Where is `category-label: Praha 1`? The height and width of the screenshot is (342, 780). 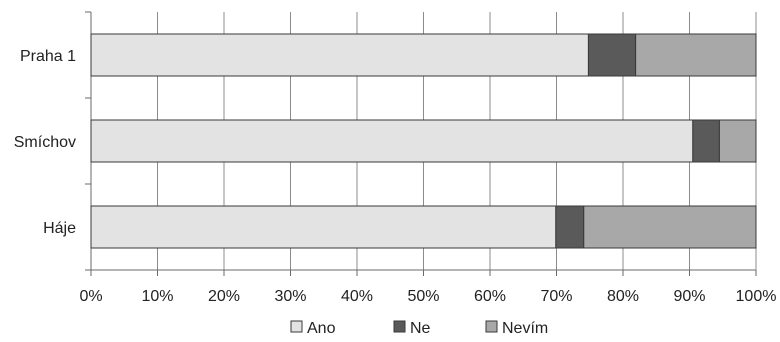 category-label: Praha 1 is located at coordinates (48, 56).